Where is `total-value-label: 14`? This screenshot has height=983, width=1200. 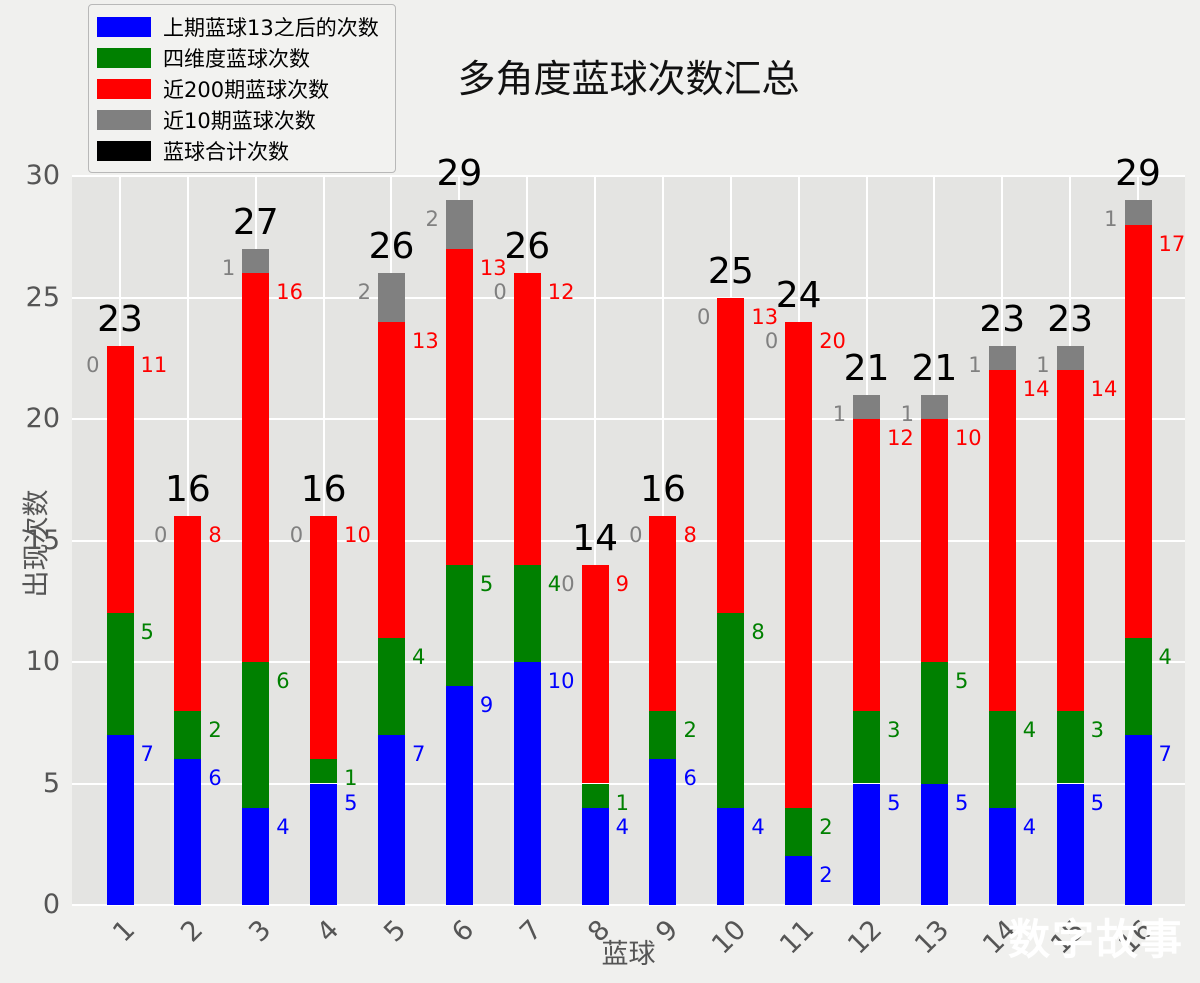
total-value-label: 14 is located at coordinates (595, 538).